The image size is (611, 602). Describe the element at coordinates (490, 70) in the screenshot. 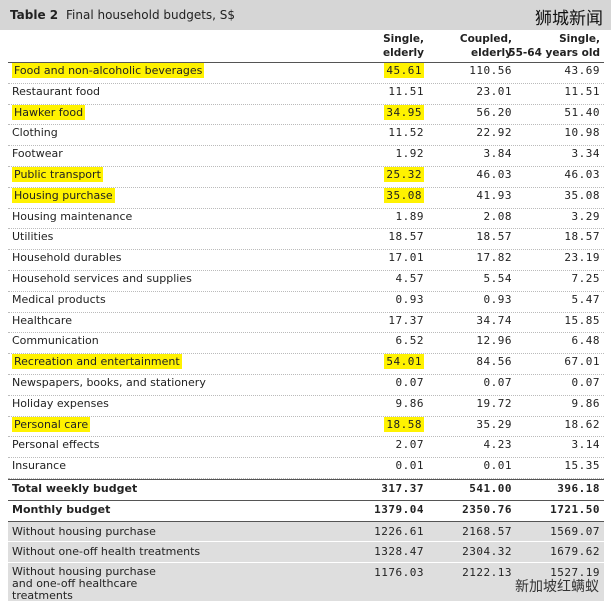

I see `value-text: 110.56` at that location.